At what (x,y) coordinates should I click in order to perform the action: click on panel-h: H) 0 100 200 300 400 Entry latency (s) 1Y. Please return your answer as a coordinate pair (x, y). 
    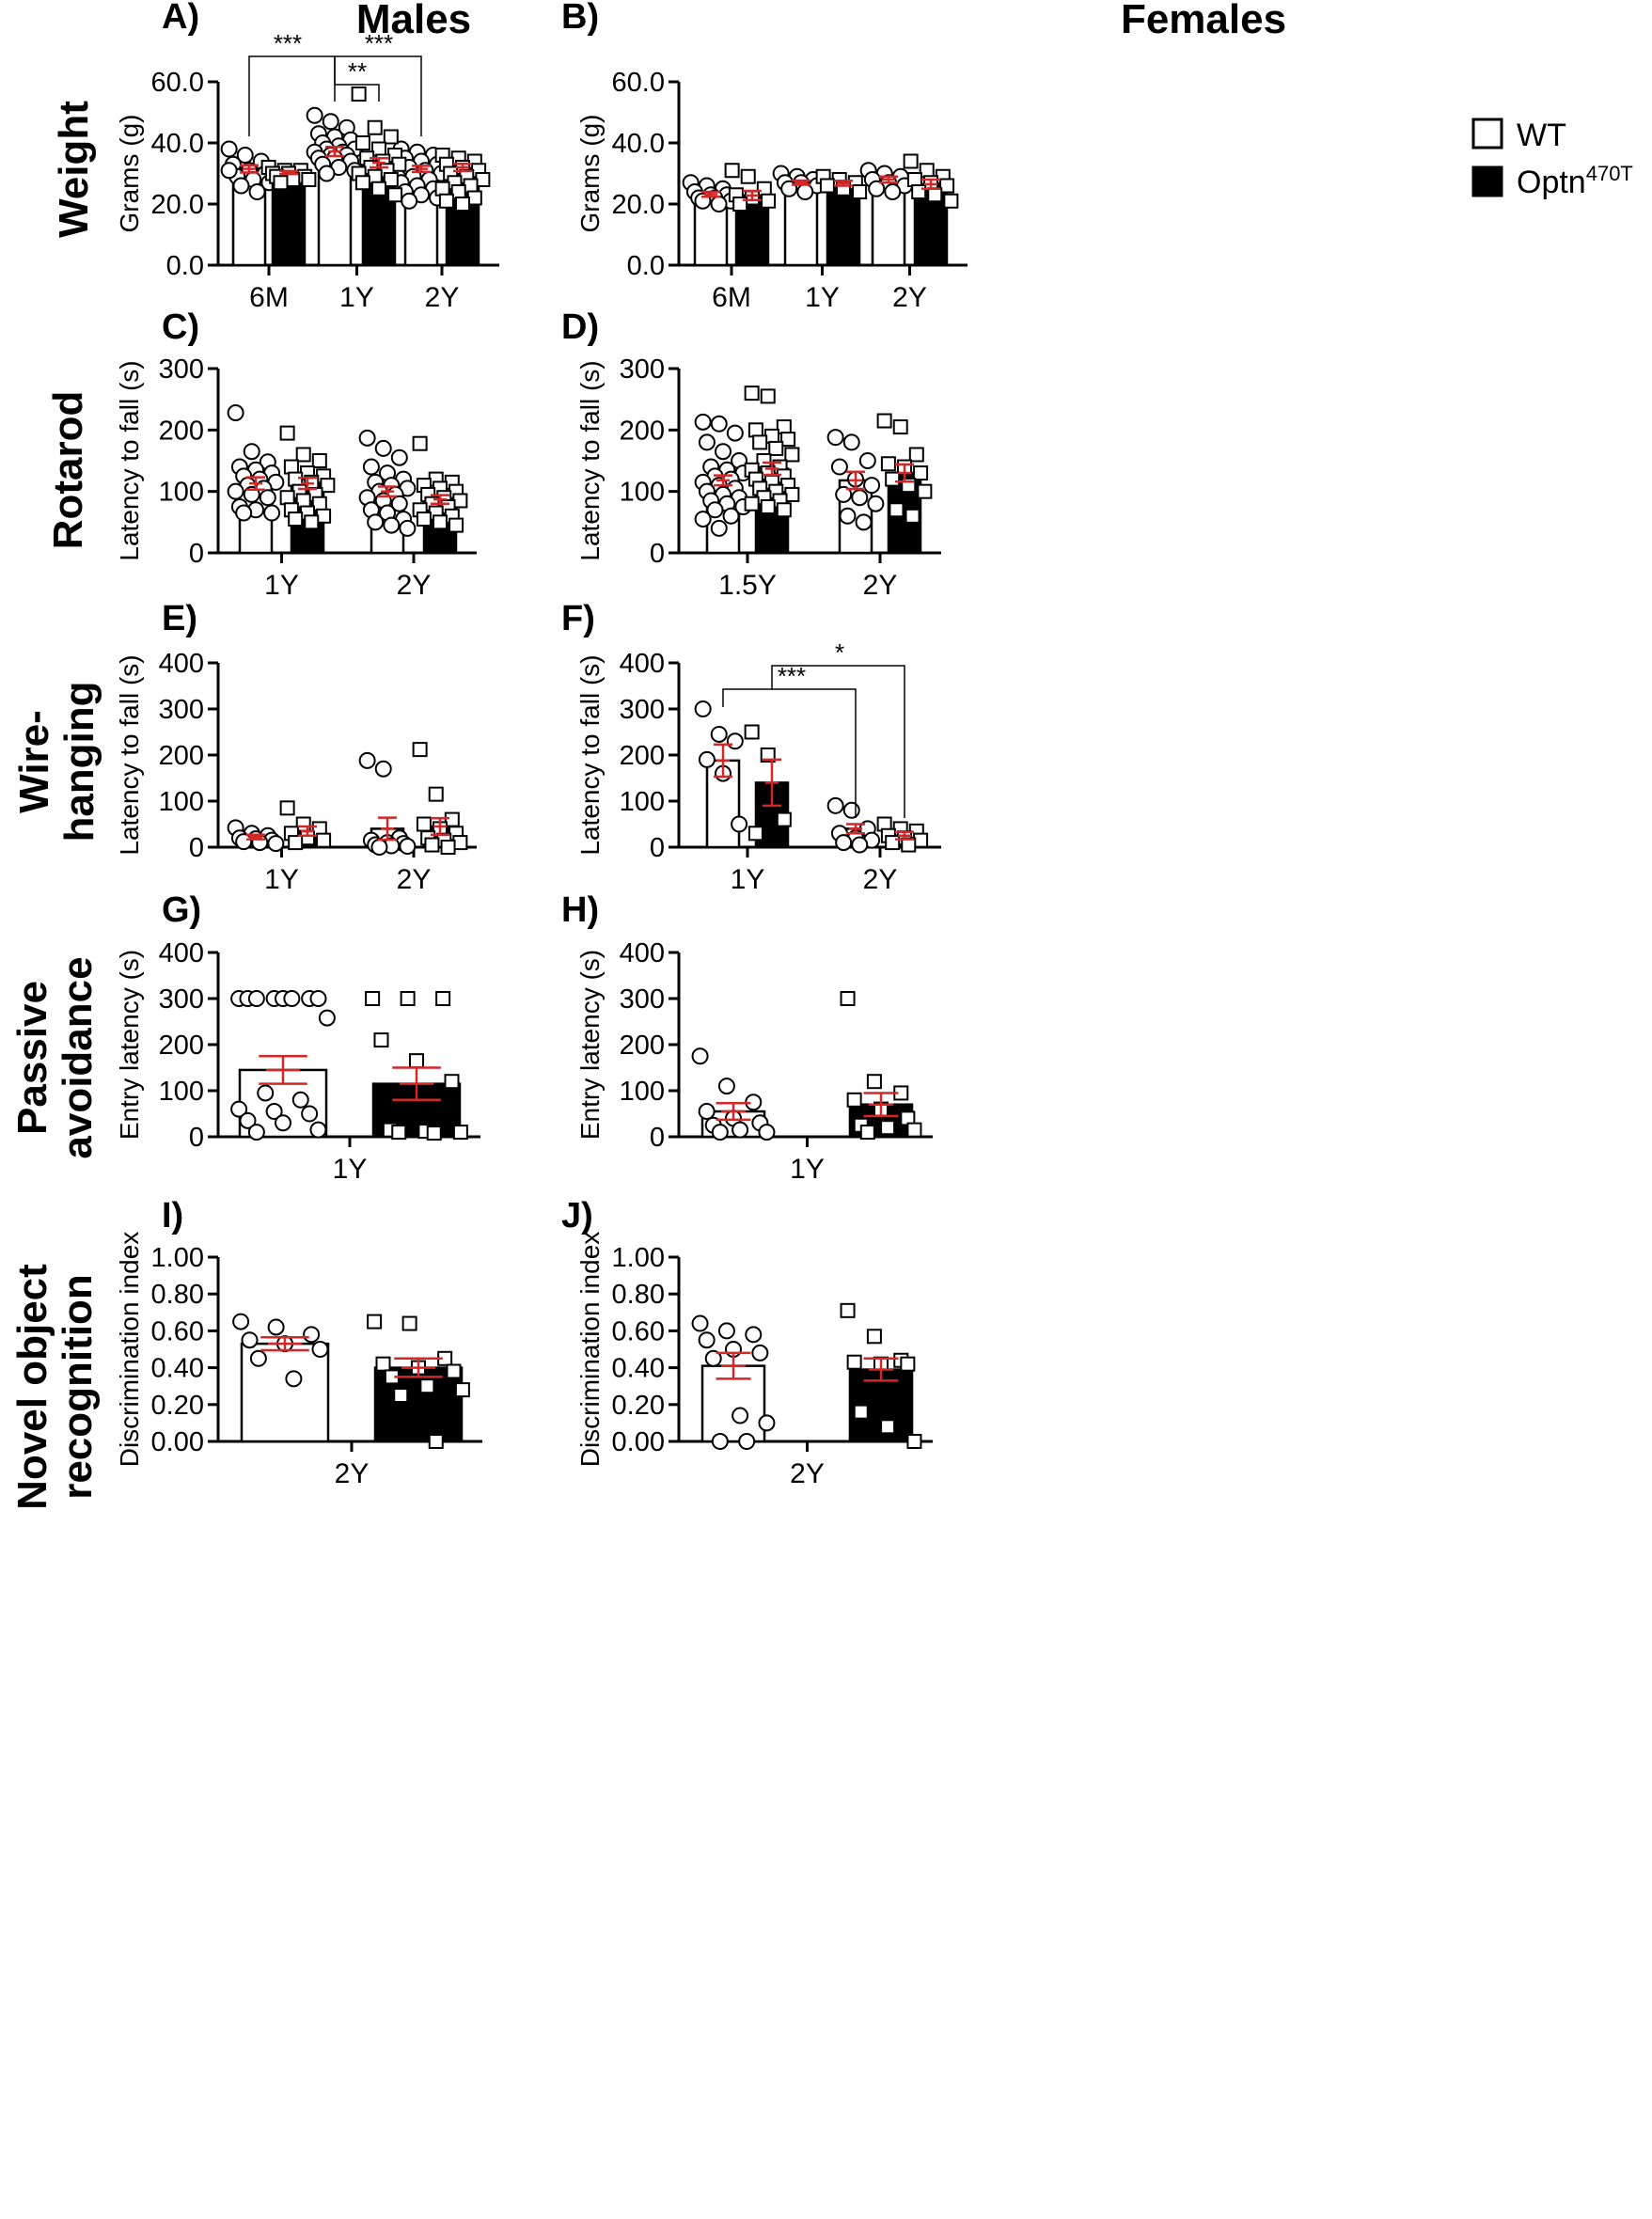
    Looking at the image, I should click on (747, 1038).